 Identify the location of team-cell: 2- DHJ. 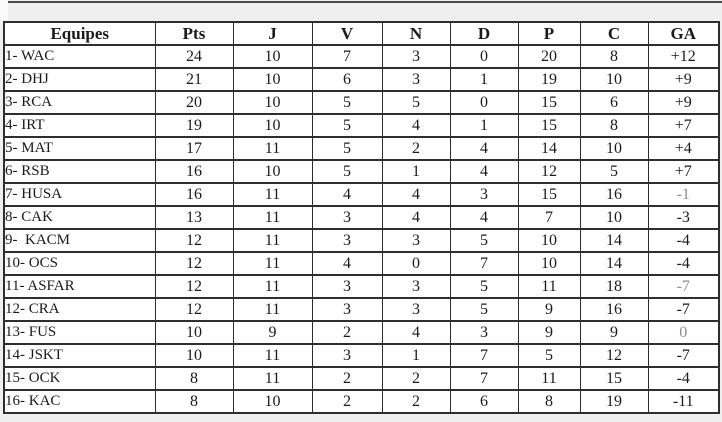
(79, 79).